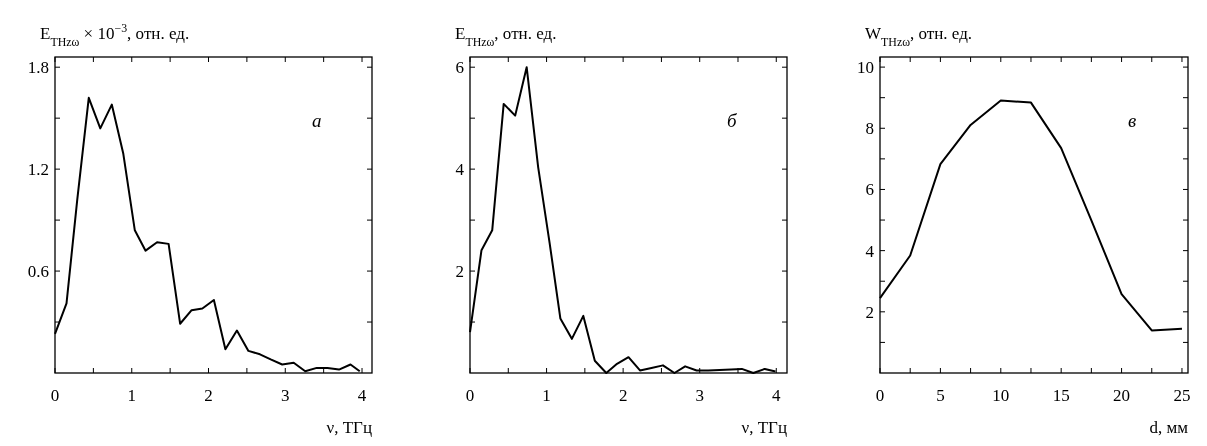 This screenshot has height=446, width=1207. What do you see at coordinates (919, 36) in the screenshot?
I see `y-axis-title: W$_{THzω}$, отн. ед.` at bounding box center [919, 36].